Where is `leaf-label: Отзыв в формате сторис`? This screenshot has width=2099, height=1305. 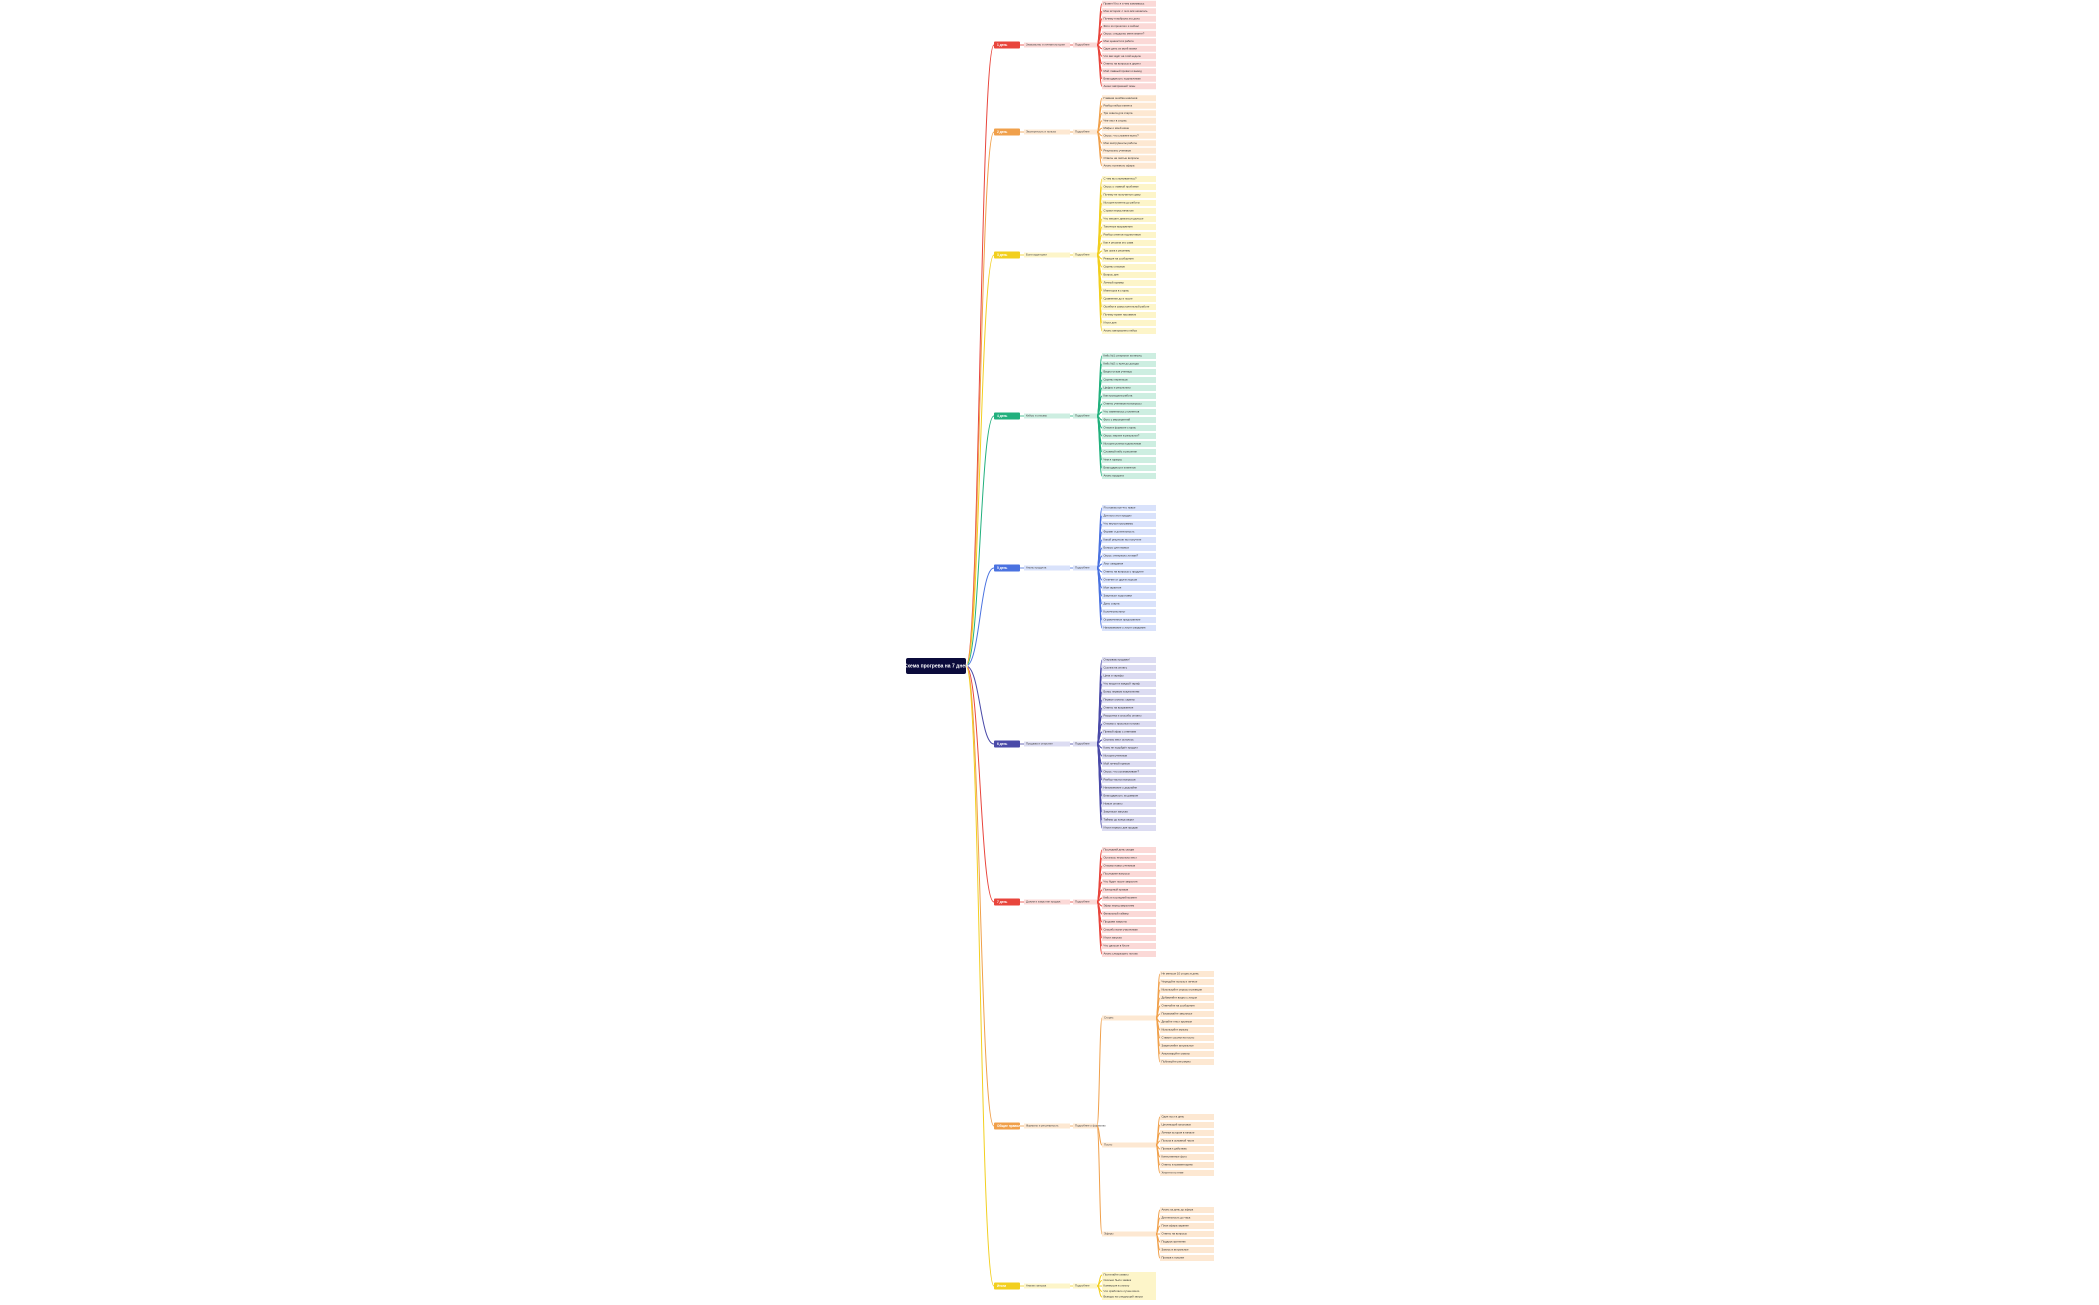 leaf-label: Отзыв в формате сторис is located at coordinates (1120, 428).